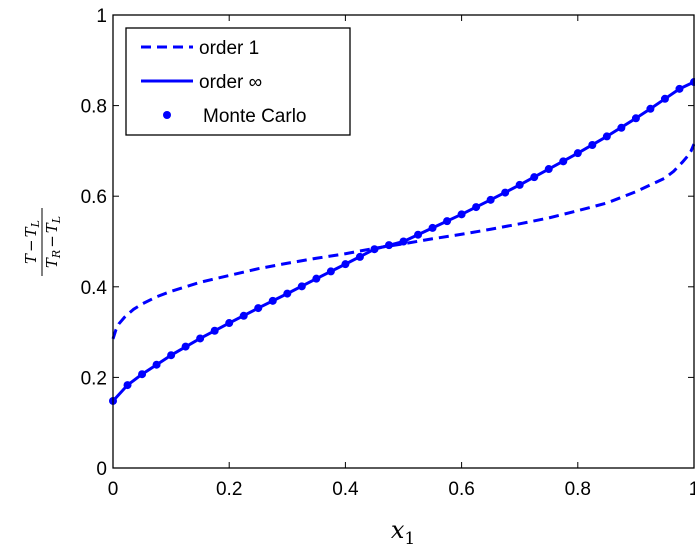 The image size is (695, 550). Describe the element at coordinates (94, 197) in the screenshot. I see `y-tick-label: 0.6` at that location.